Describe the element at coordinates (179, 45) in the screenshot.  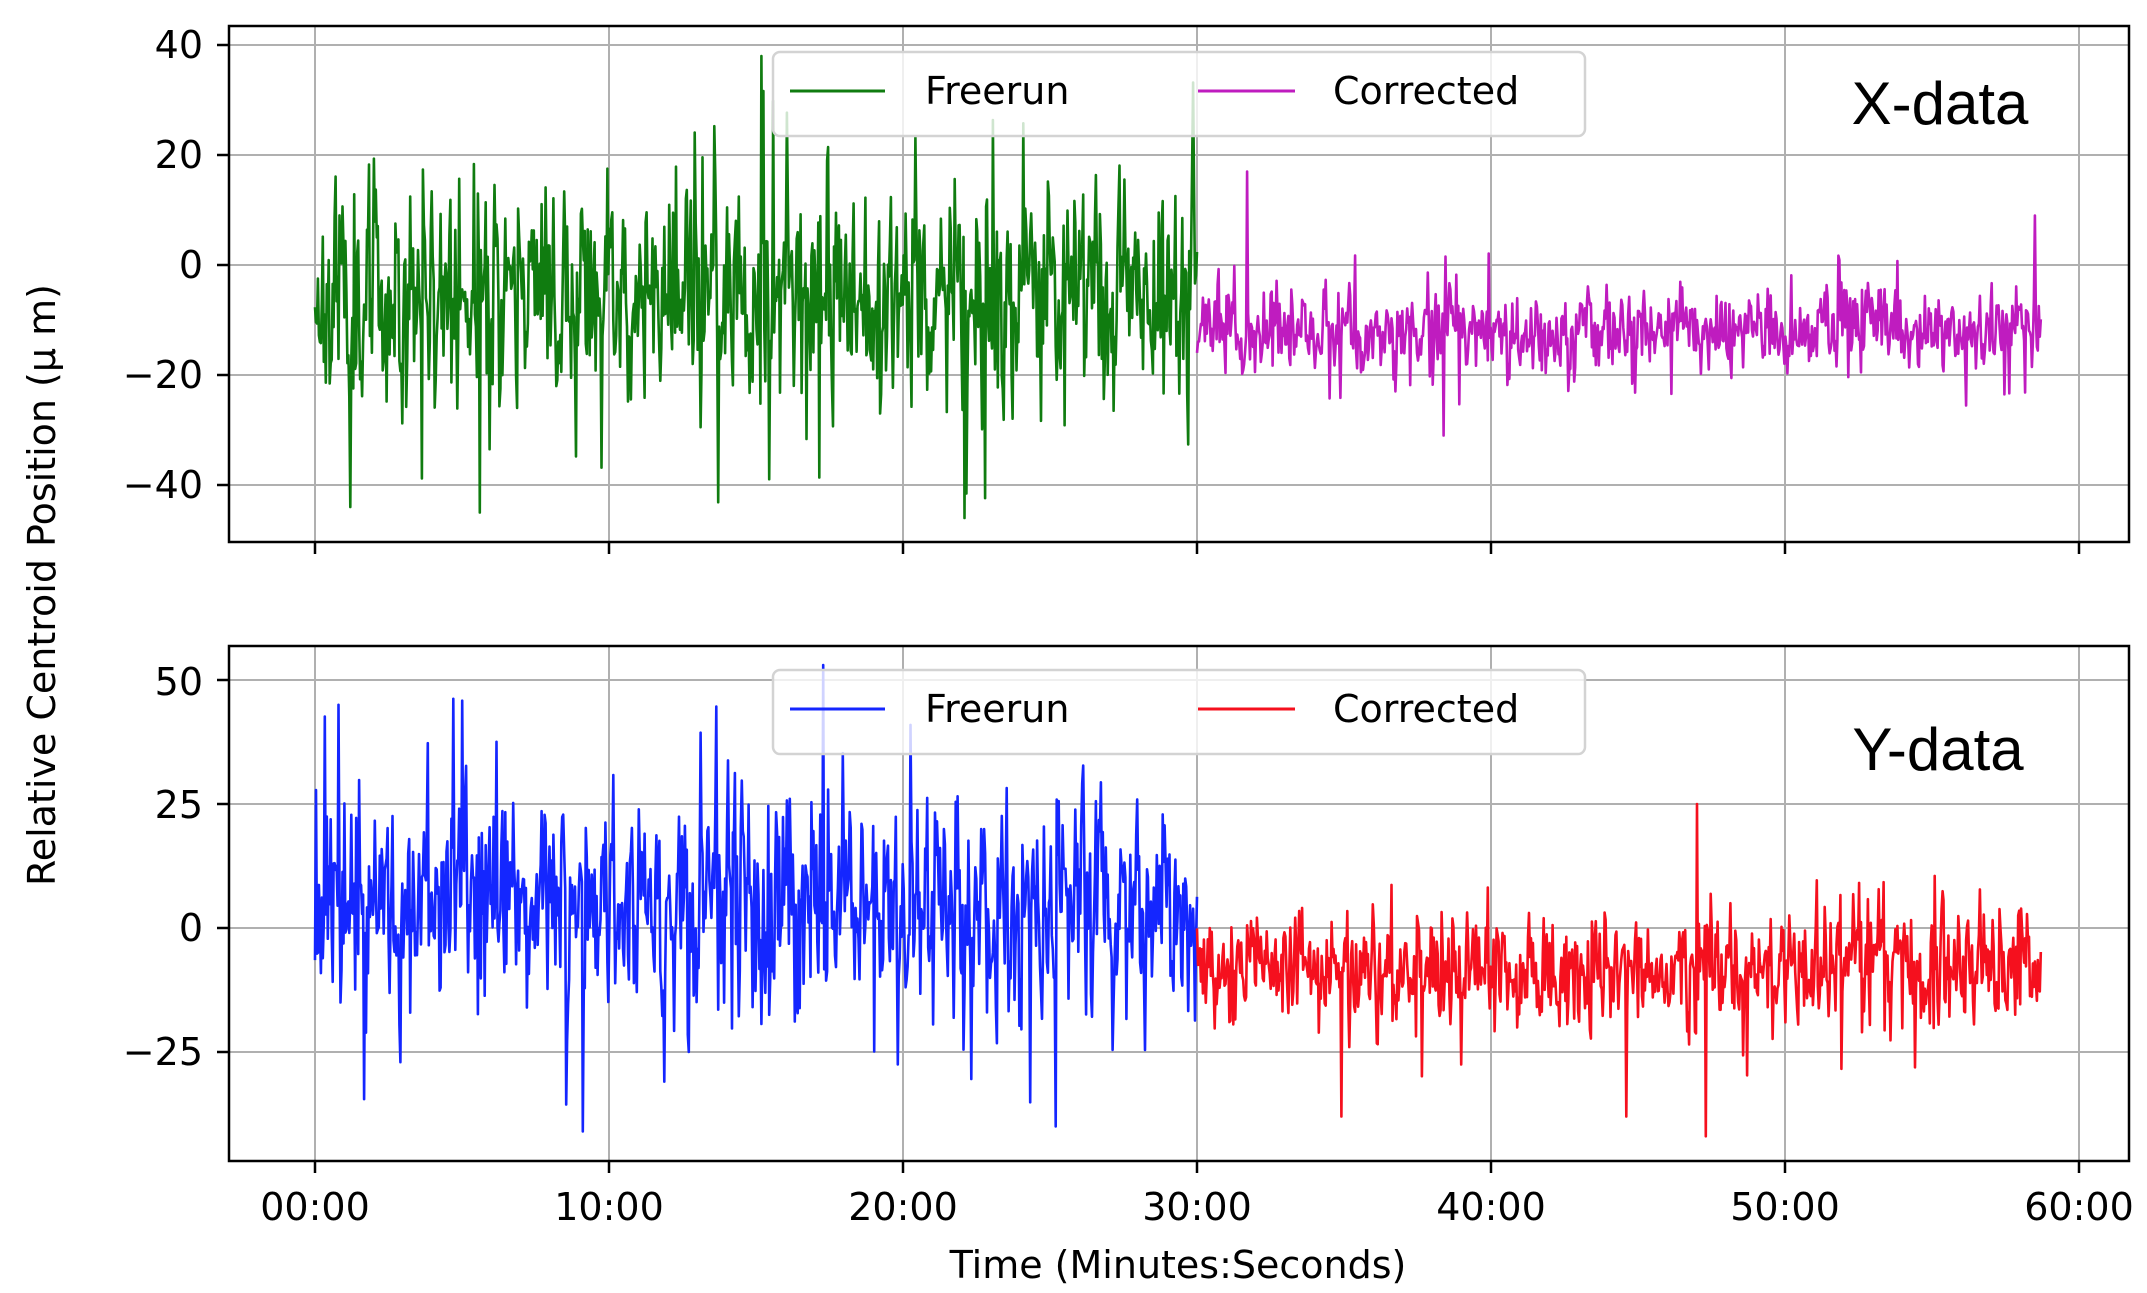
I see `y-tick-label: 40` at that location.